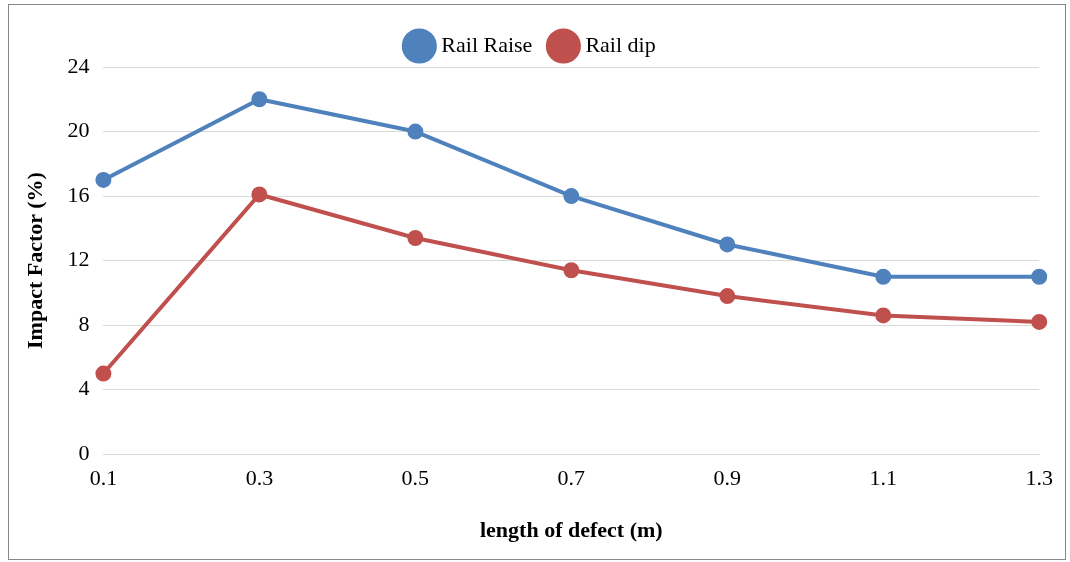  Describe the element at coordinates (1039, 478) in the screenshot. I see `x-tick-label: 1.3` at that location.